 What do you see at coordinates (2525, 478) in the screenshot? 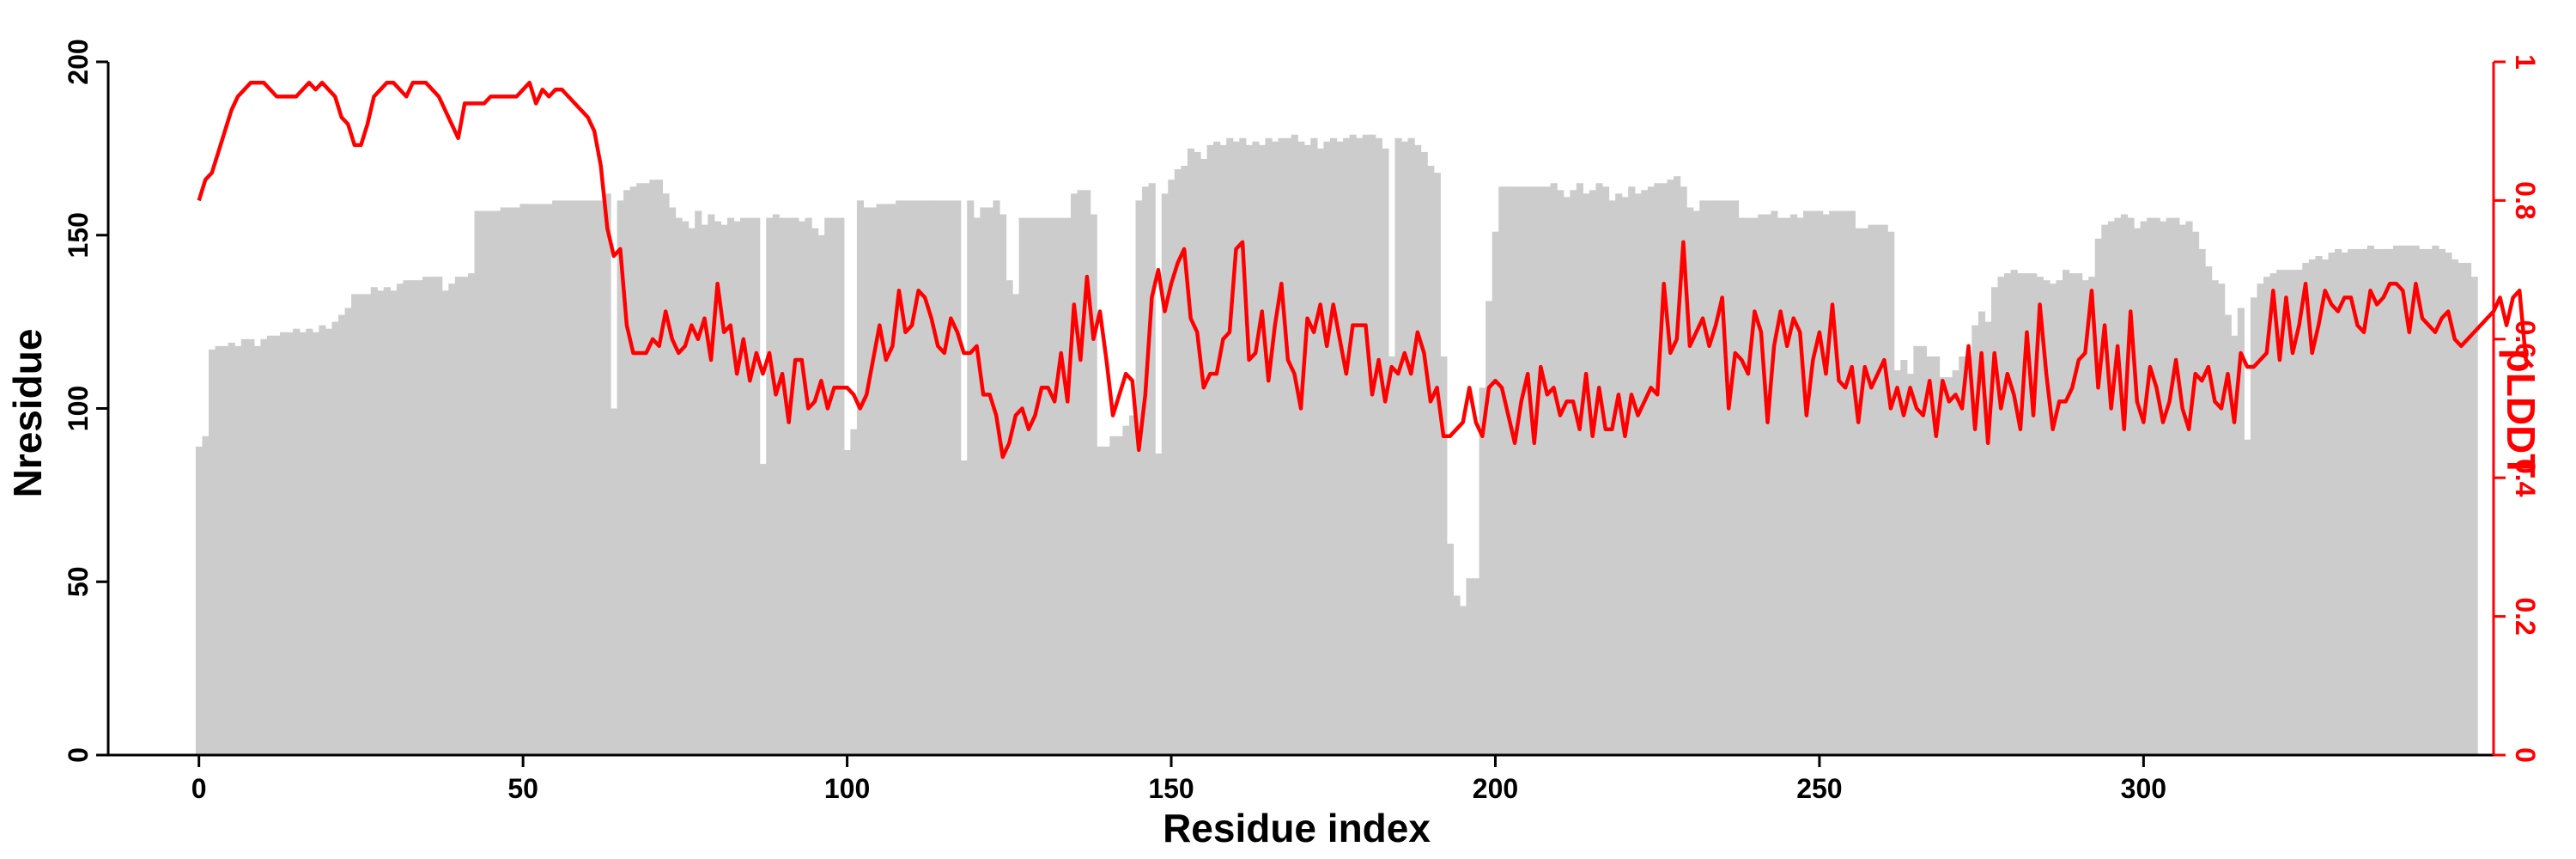
I see `y-tick-label-right: 0.4` at bounding box center [2525, 478].